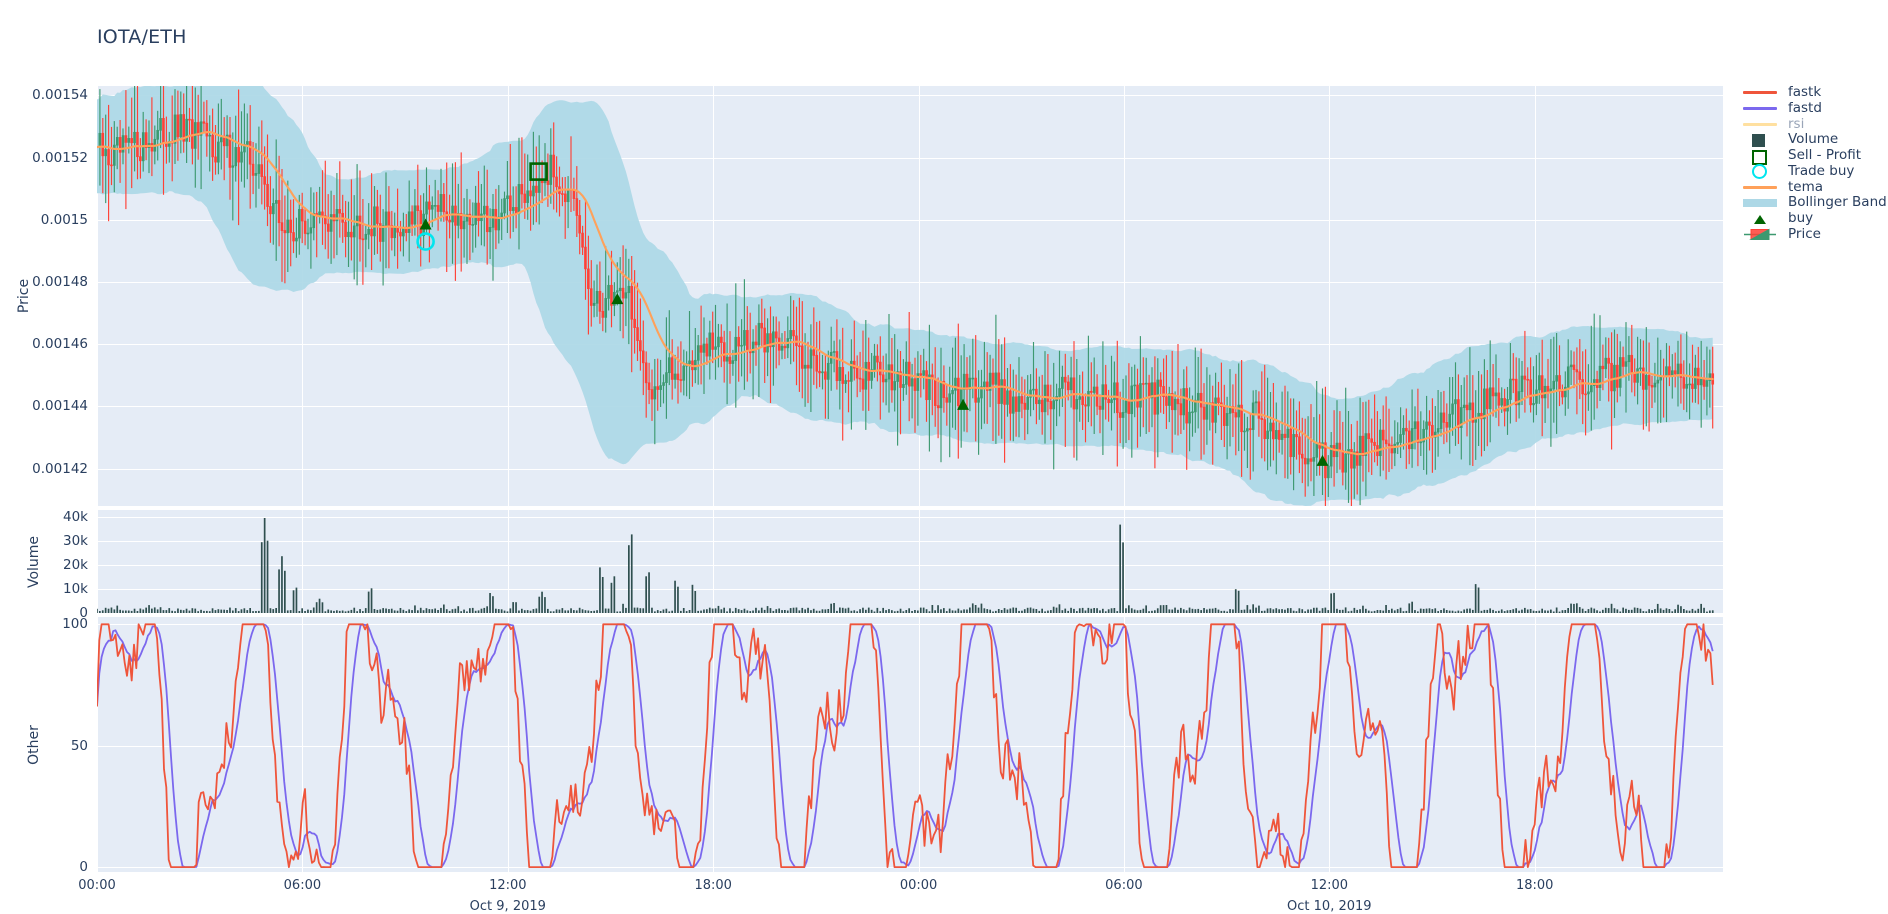 Image resolution: width=1888 pixels, height=914 pixels. What do you see at coordinates (1814, 171) in the screenshot?
I see `legend-item-trade-buy: Trade buy` at bounding box center [1814, 171].